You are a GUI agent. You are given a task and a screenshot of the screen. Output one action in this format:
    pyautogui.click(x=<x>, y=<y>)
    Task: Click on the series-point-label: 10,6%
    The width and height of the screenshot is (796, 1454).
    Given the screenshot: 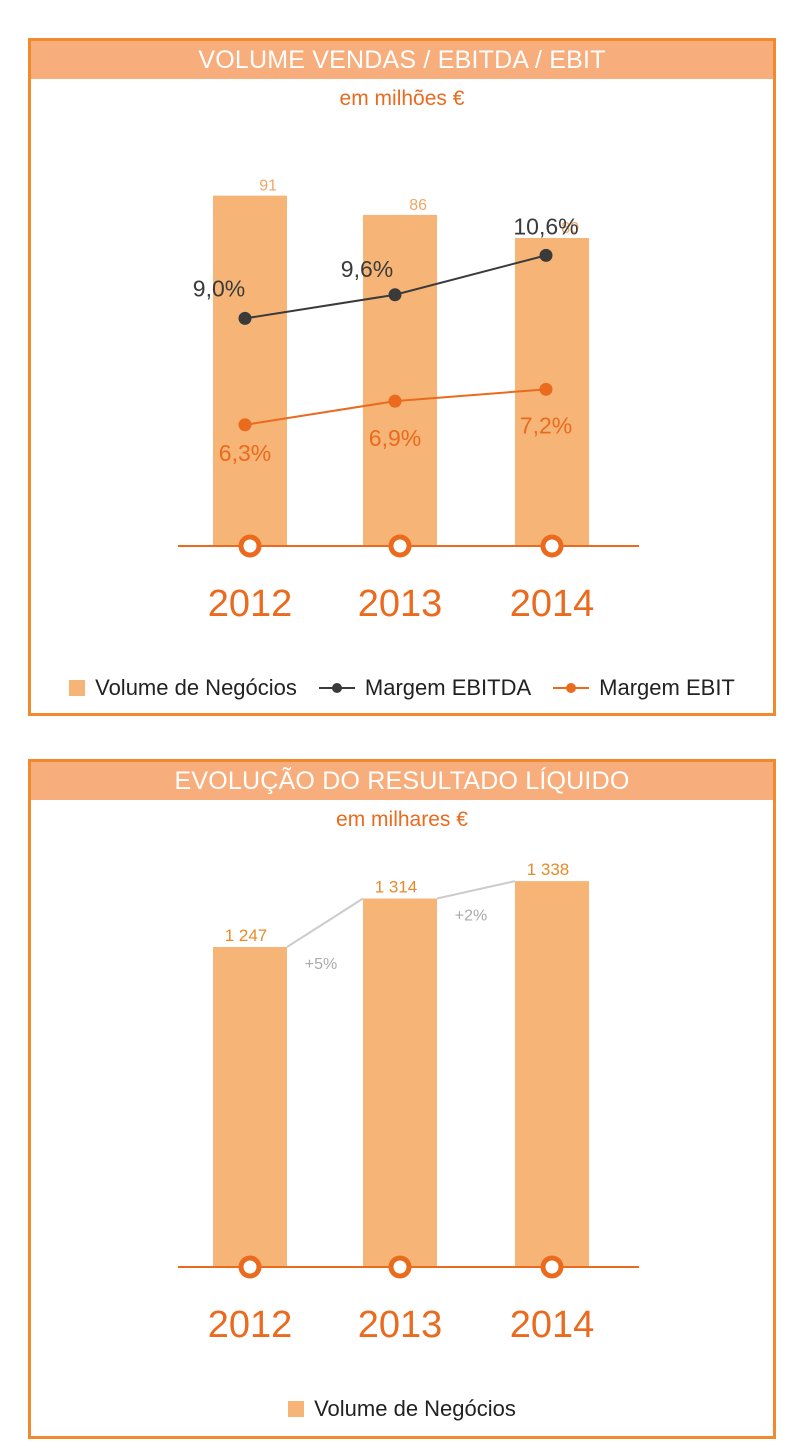 What is the action you would take?
    pyautogui.click(x=545, y=226)
    